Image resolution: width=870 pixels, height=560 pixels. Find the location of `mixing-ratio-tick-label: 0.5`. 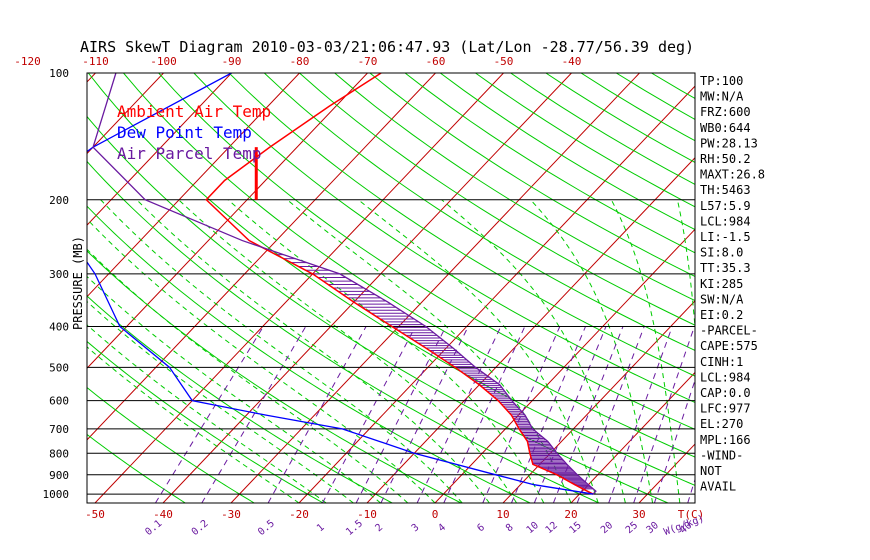

mixing-ratio-tick-label: 0.5 is located at coordinates (266, 528).